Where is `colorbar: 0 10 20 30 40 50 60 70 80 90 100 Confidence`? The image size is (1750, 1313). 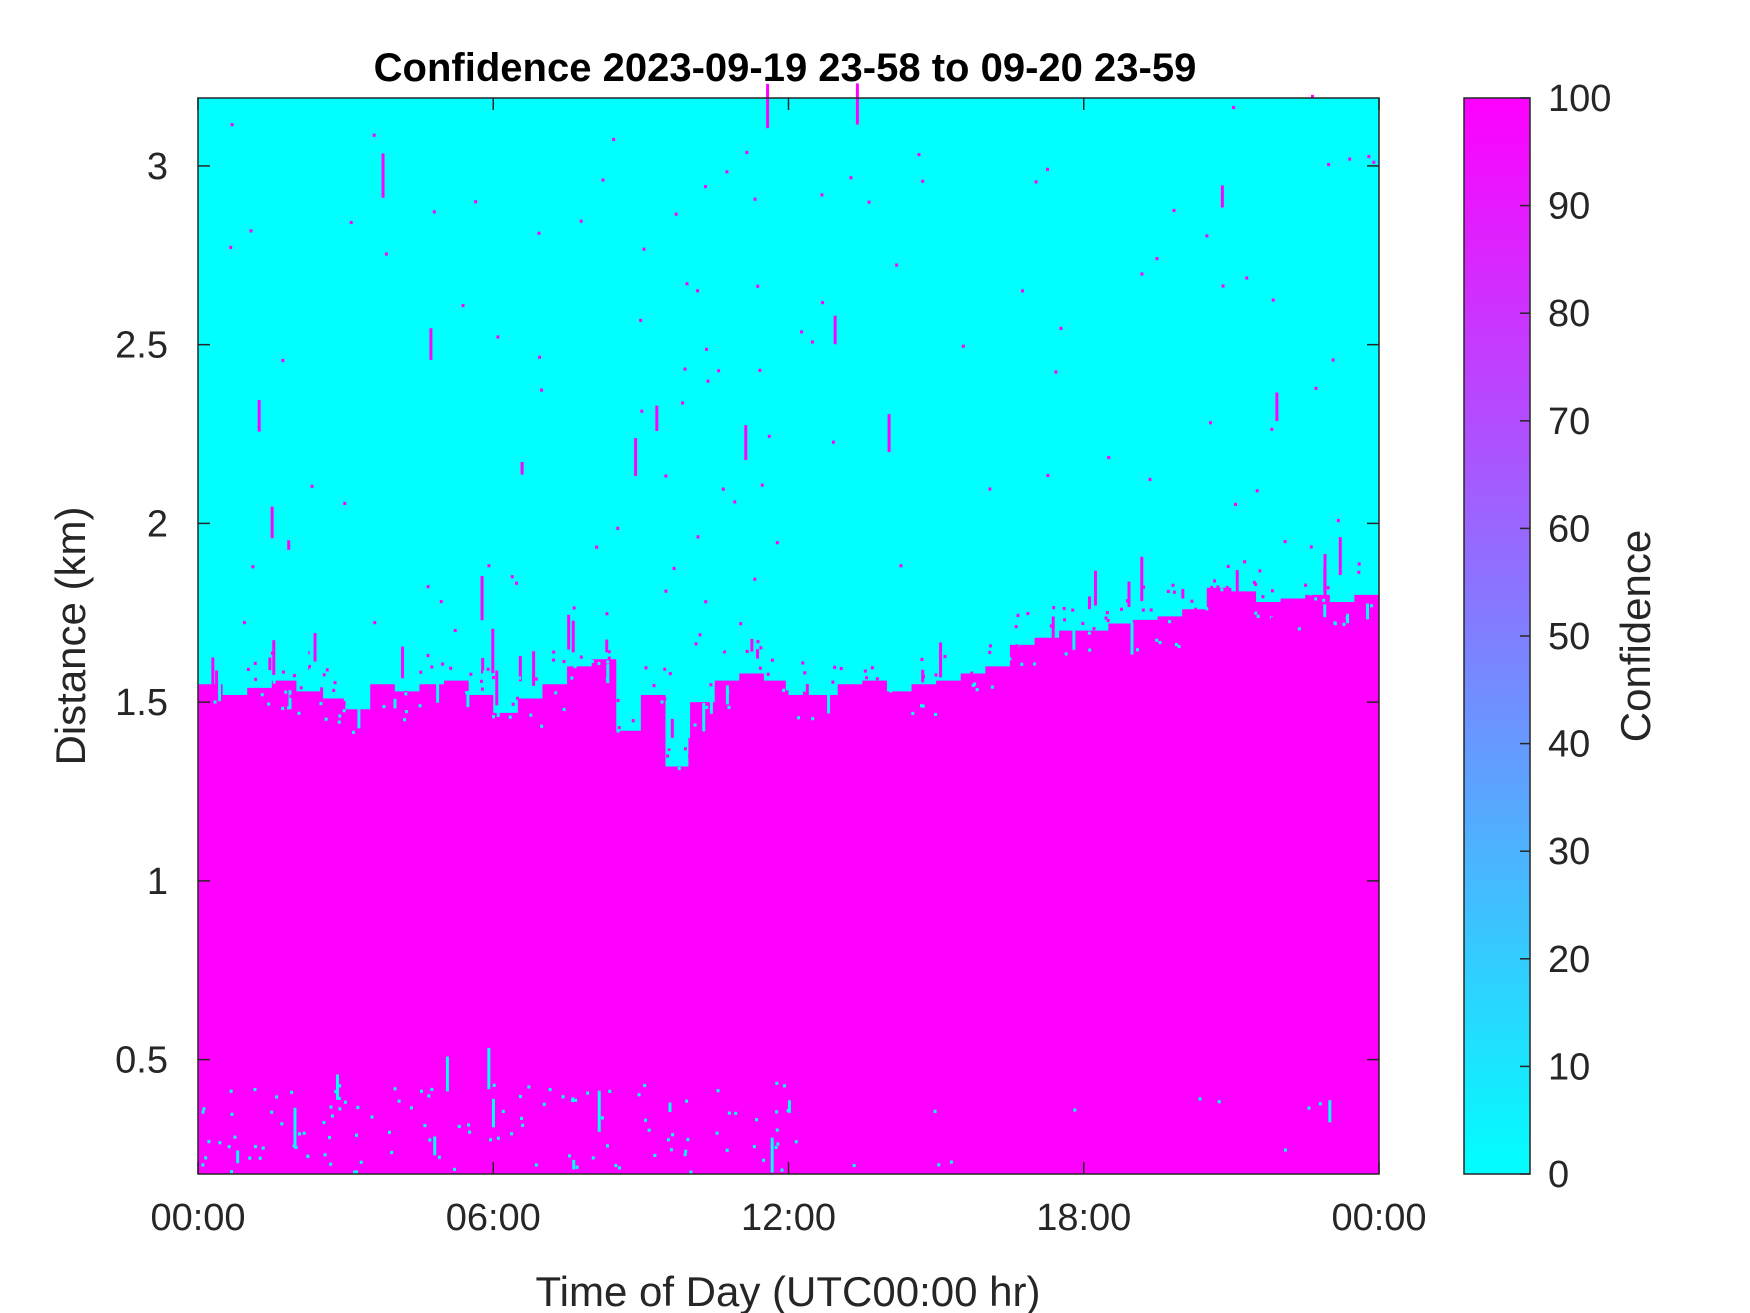
colorbar: 0 10 20 30 40 50 60 70 80 90 100 Confidence is located at coordinates (1561, 637).